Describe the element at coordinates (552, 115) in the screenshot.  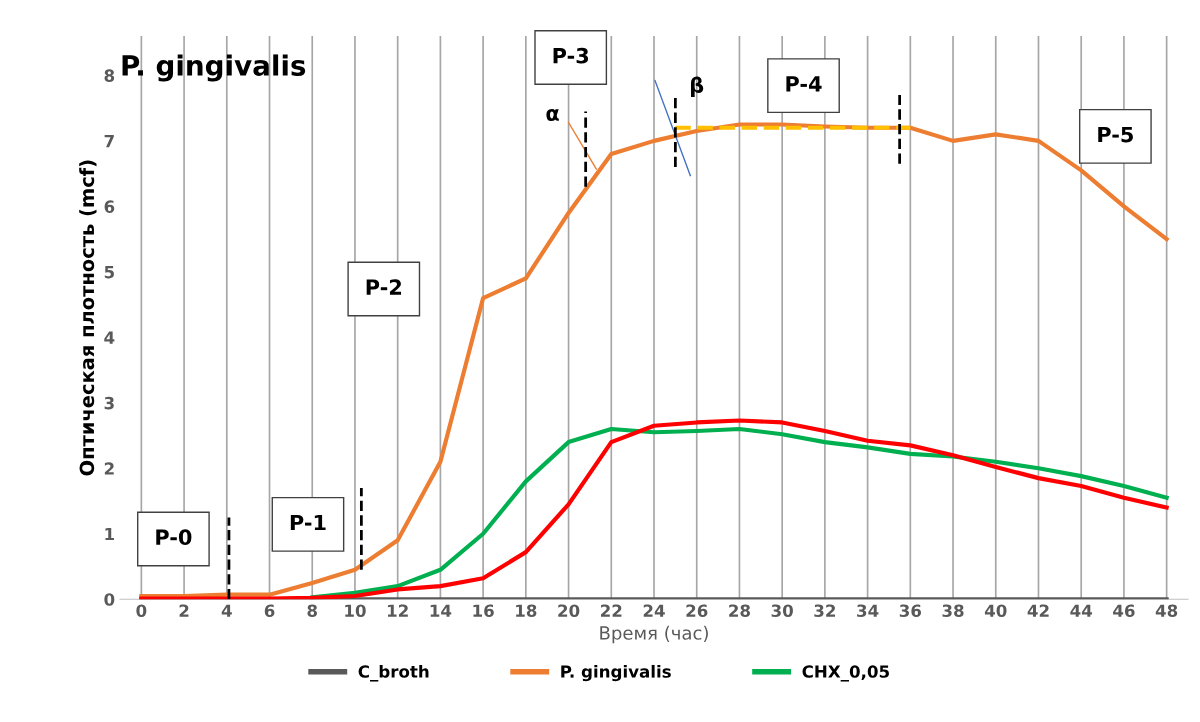
I see `annotation: α` at that location.